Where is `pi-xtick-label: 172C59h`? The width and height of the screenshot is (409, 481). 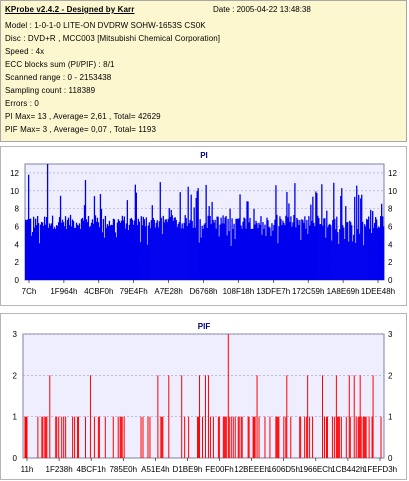 pi-xtick-label: 172C59h is located at coordinates (308, 291).